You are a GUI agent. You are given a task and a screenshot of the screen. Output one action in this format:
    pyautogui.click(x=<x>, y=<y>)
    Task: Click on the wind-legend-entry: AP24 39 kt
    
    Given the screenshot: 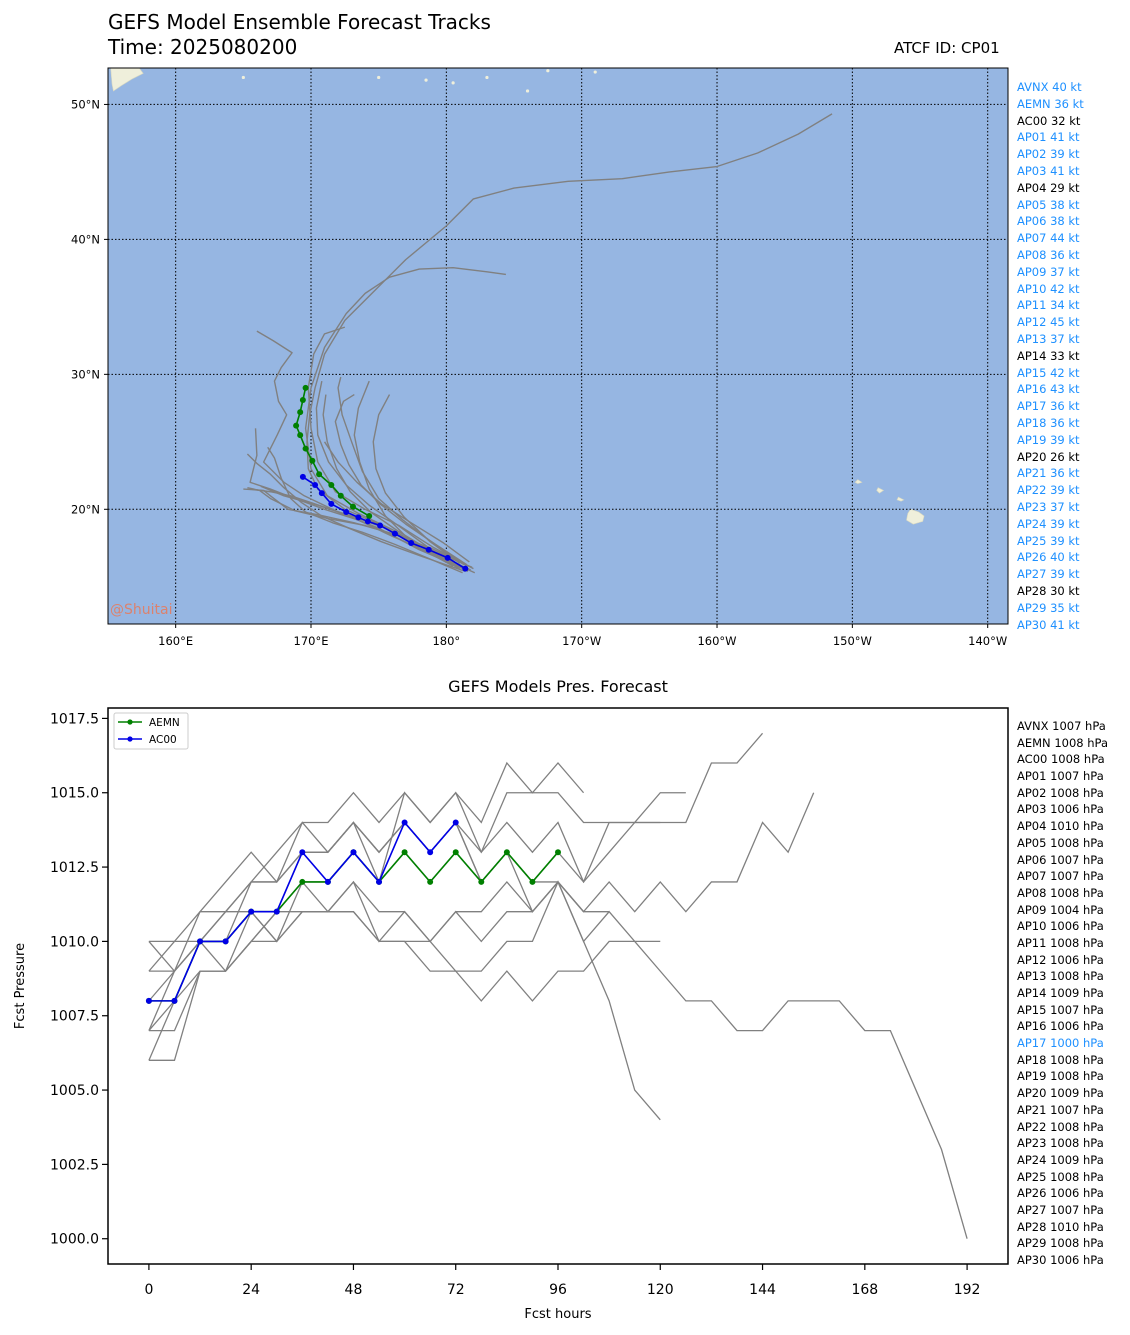 What is the action you would take?
    pyautogui.click(x=1048, y=523)
    